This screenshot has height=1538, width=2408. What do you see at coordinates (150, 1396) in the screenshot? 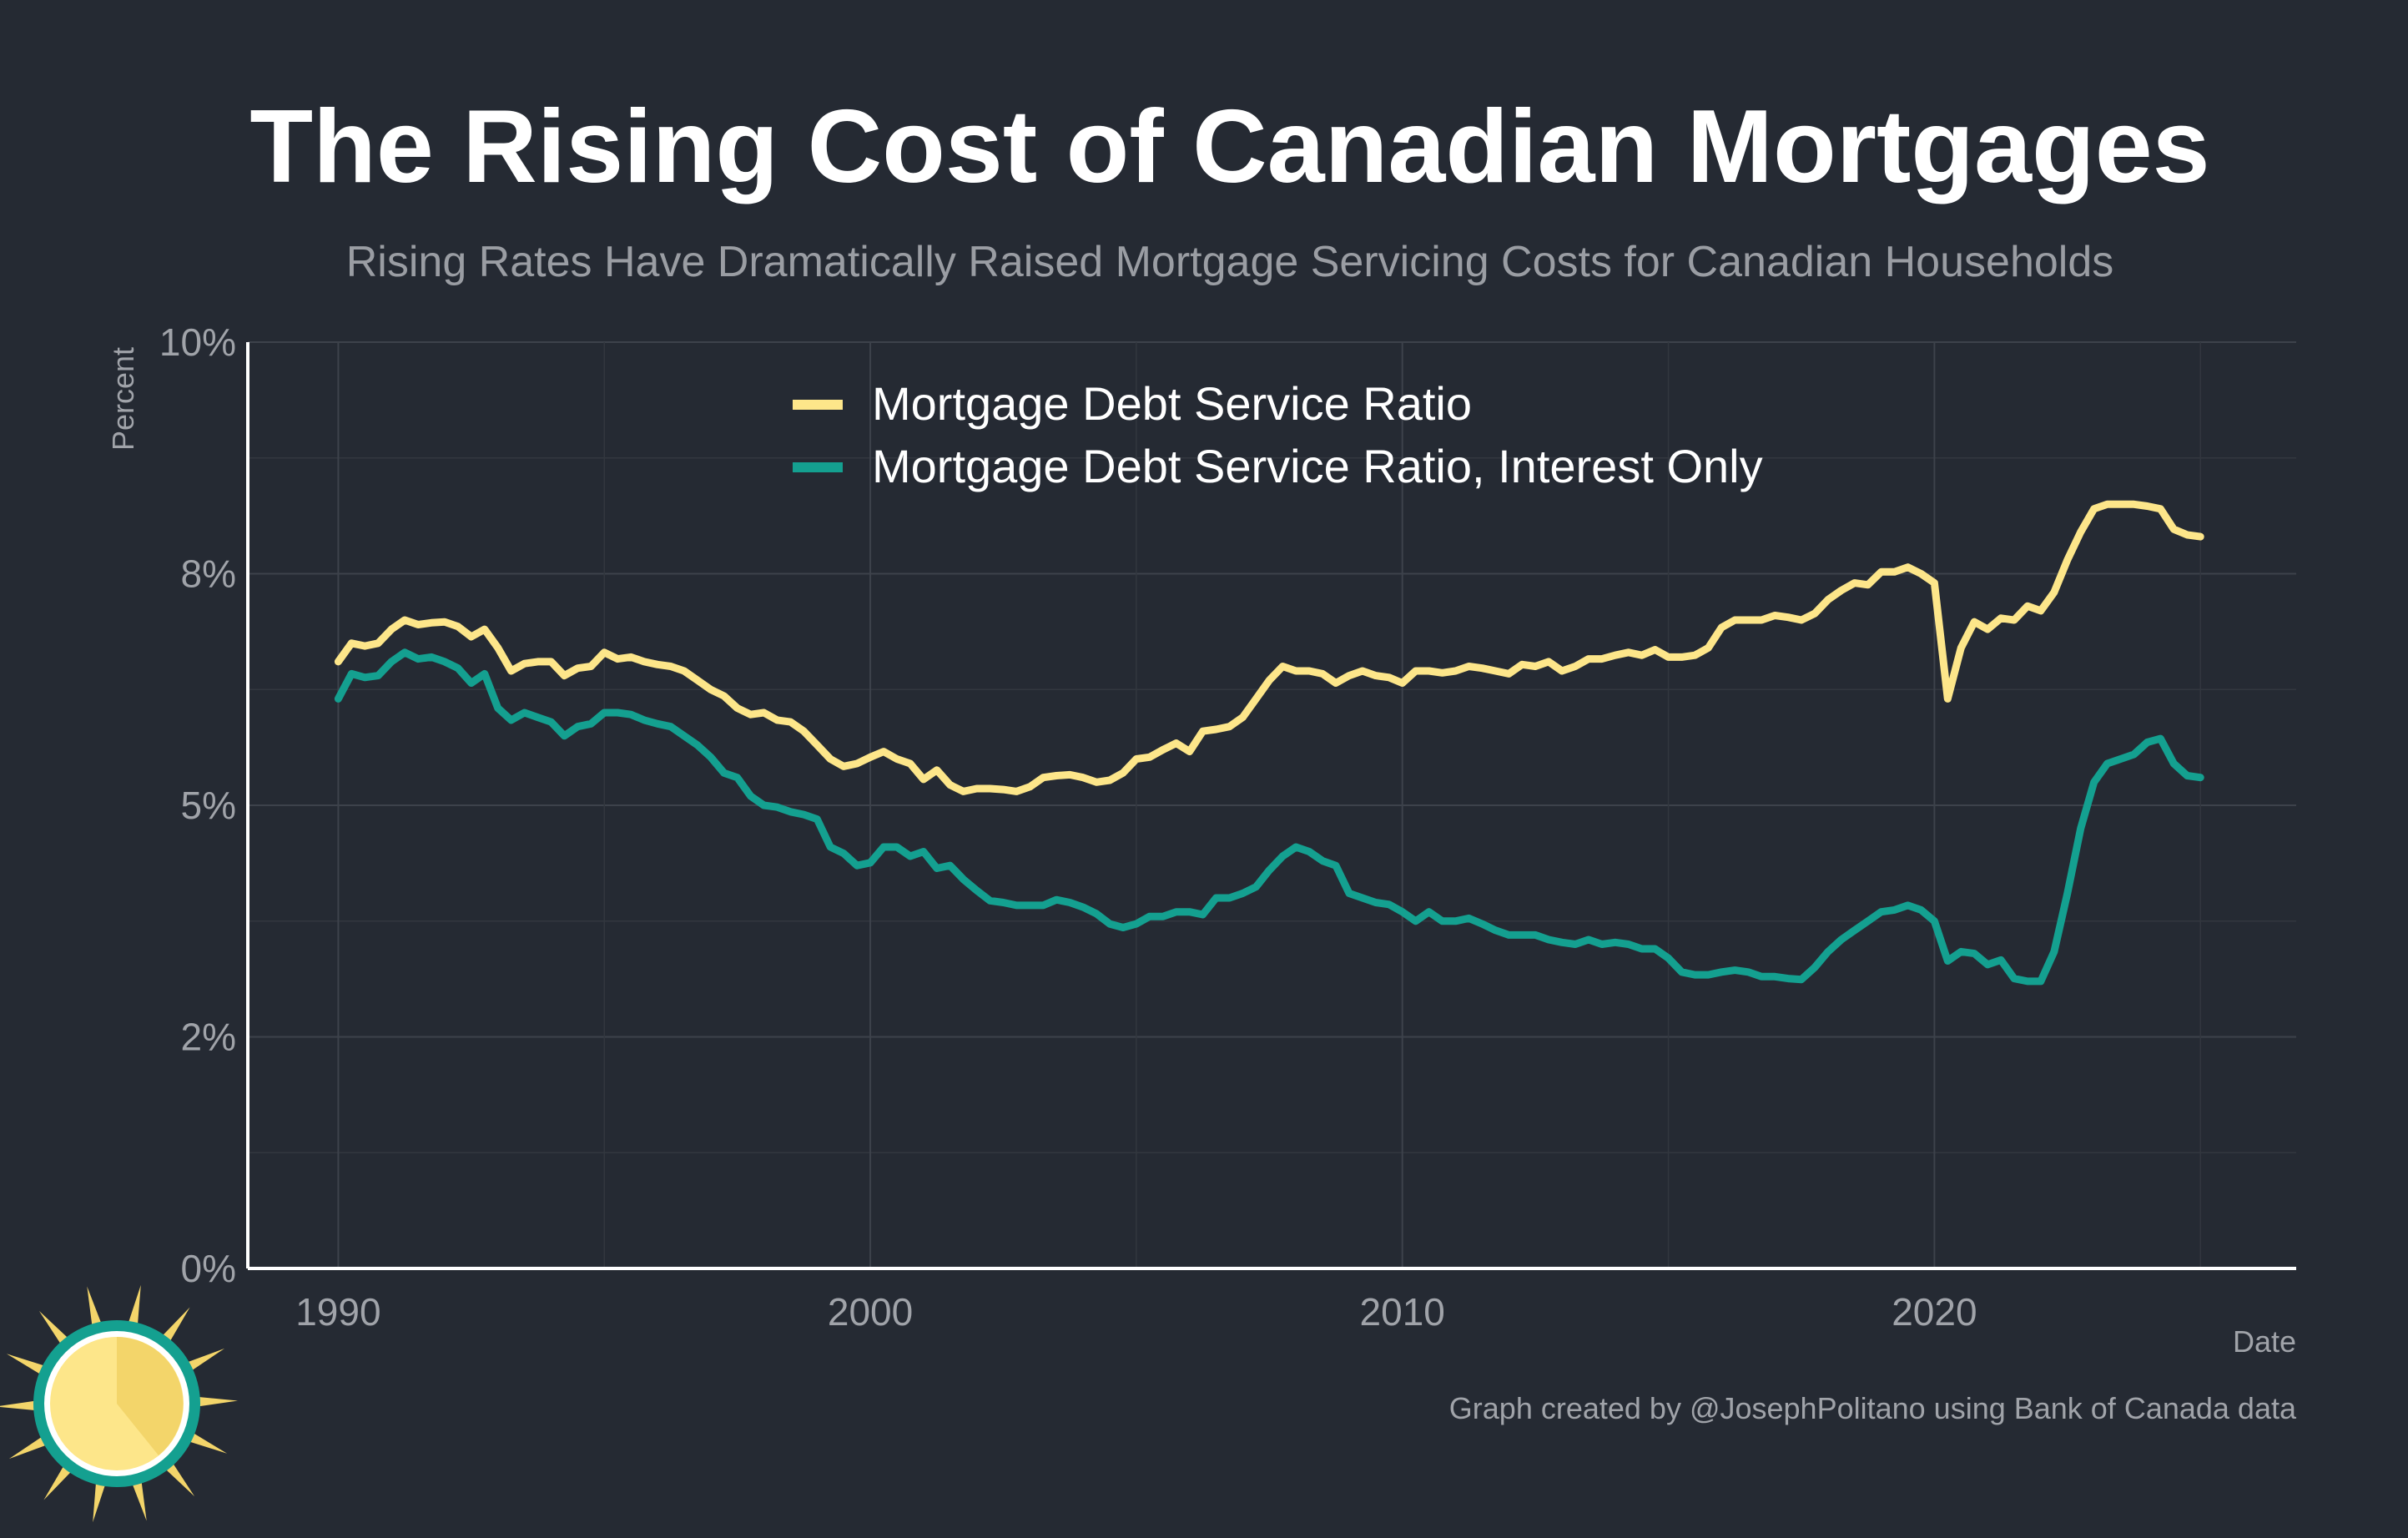
I see `sun-logo-shade` at bounding box center [150, 1396].